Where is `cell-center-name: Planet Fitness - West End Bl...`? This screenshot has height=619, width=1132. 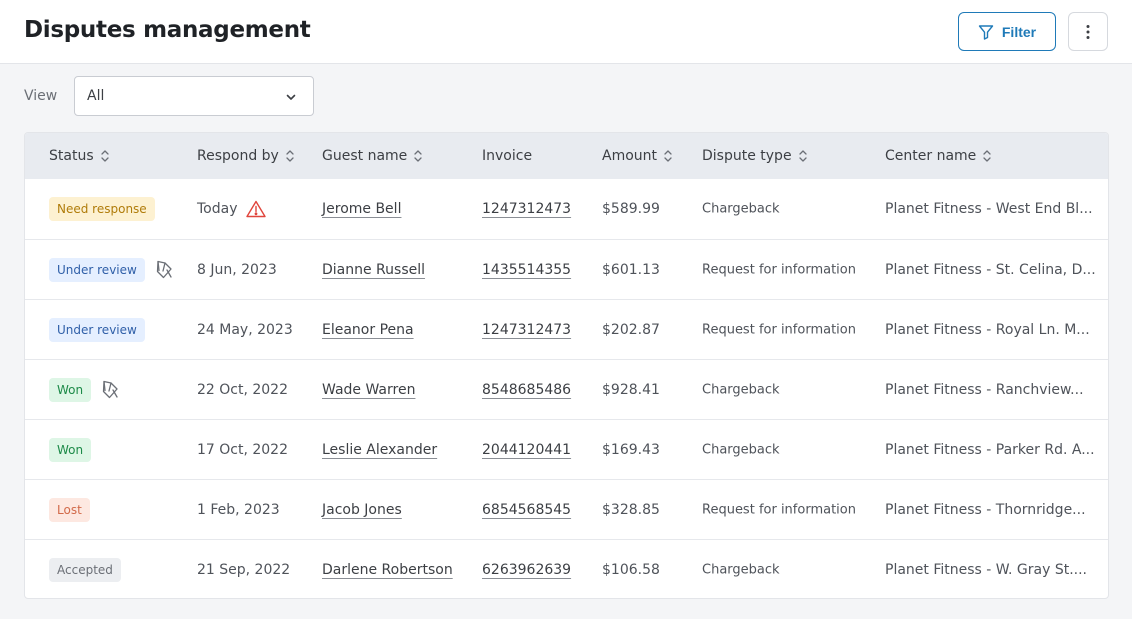 cell-center-name: Planet Fitness - West End Bl... is located at coordinates (989, 209).